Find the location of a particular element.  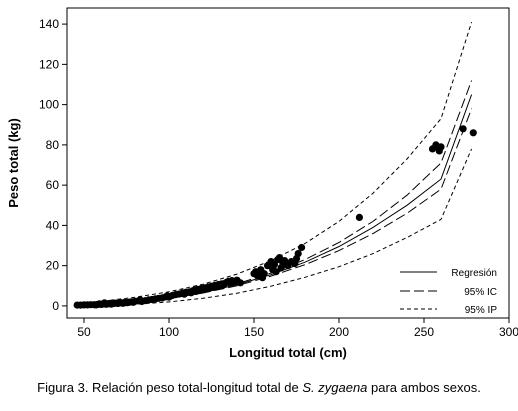

x-tick-label: 50 is located at coordinates (84, 332).